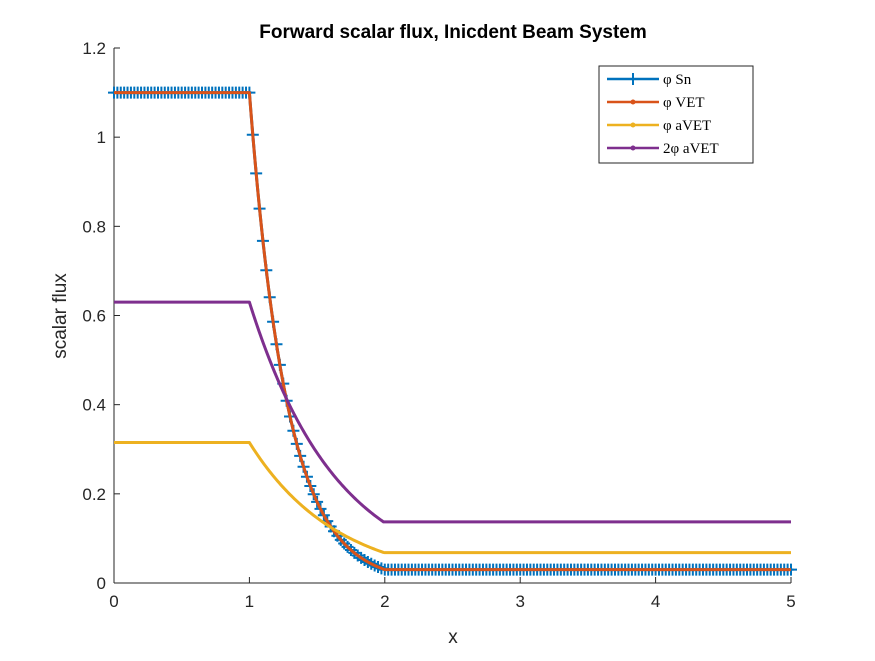 The width and height of the screenshot is (875, 661). Describe the element at coordinates (452, 498) in the screenshot. I see `series-avet-line` at that location.